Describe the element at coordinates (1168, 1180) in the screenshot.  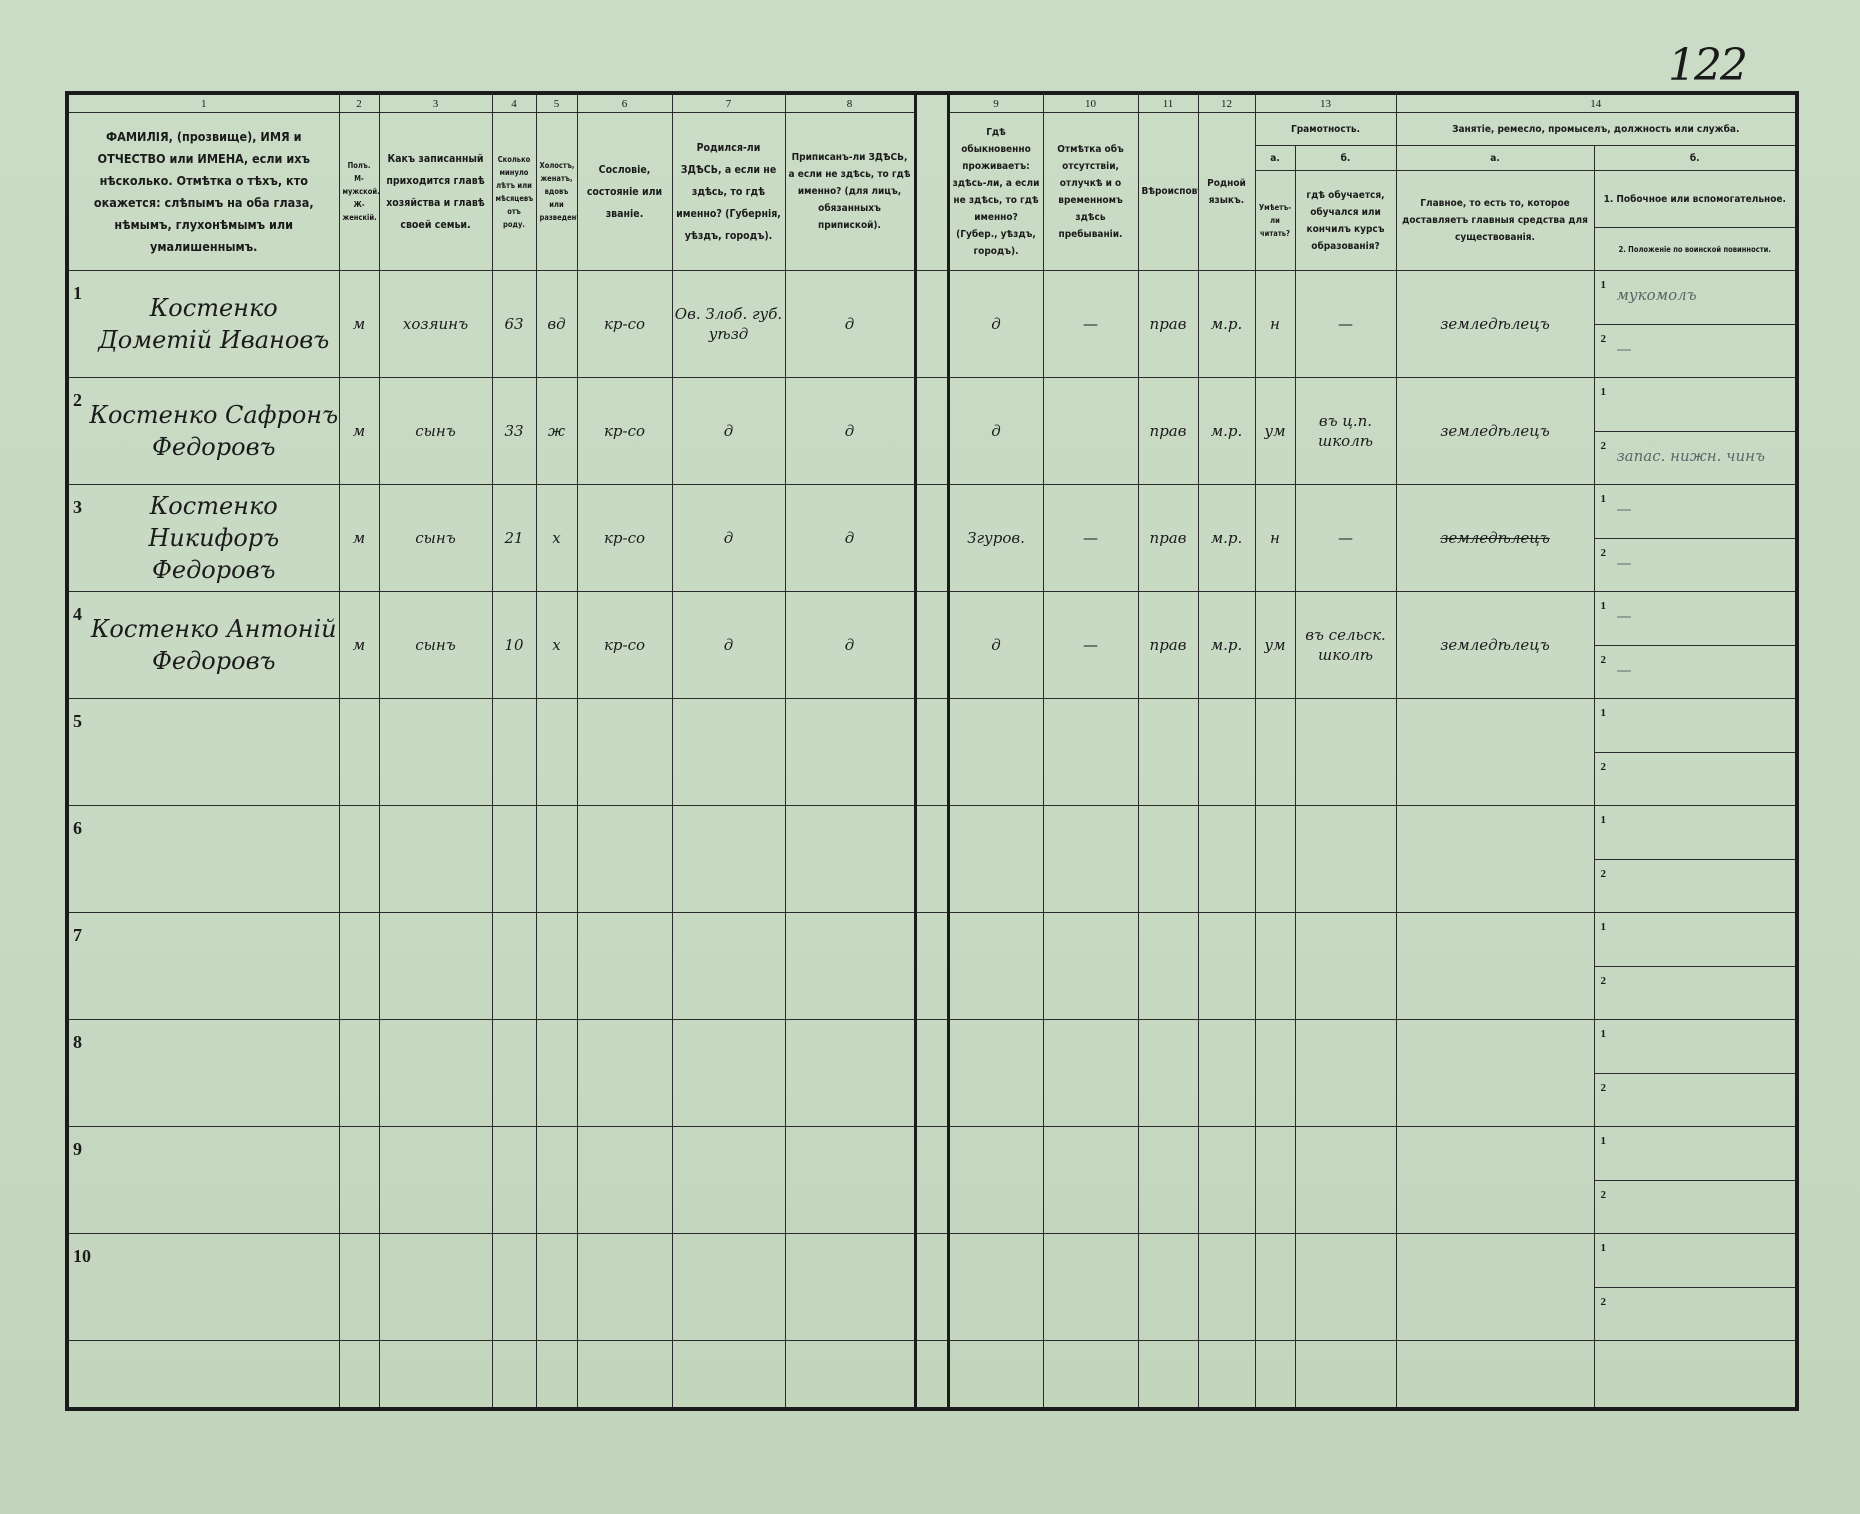
I see `cell-religion` at that location.